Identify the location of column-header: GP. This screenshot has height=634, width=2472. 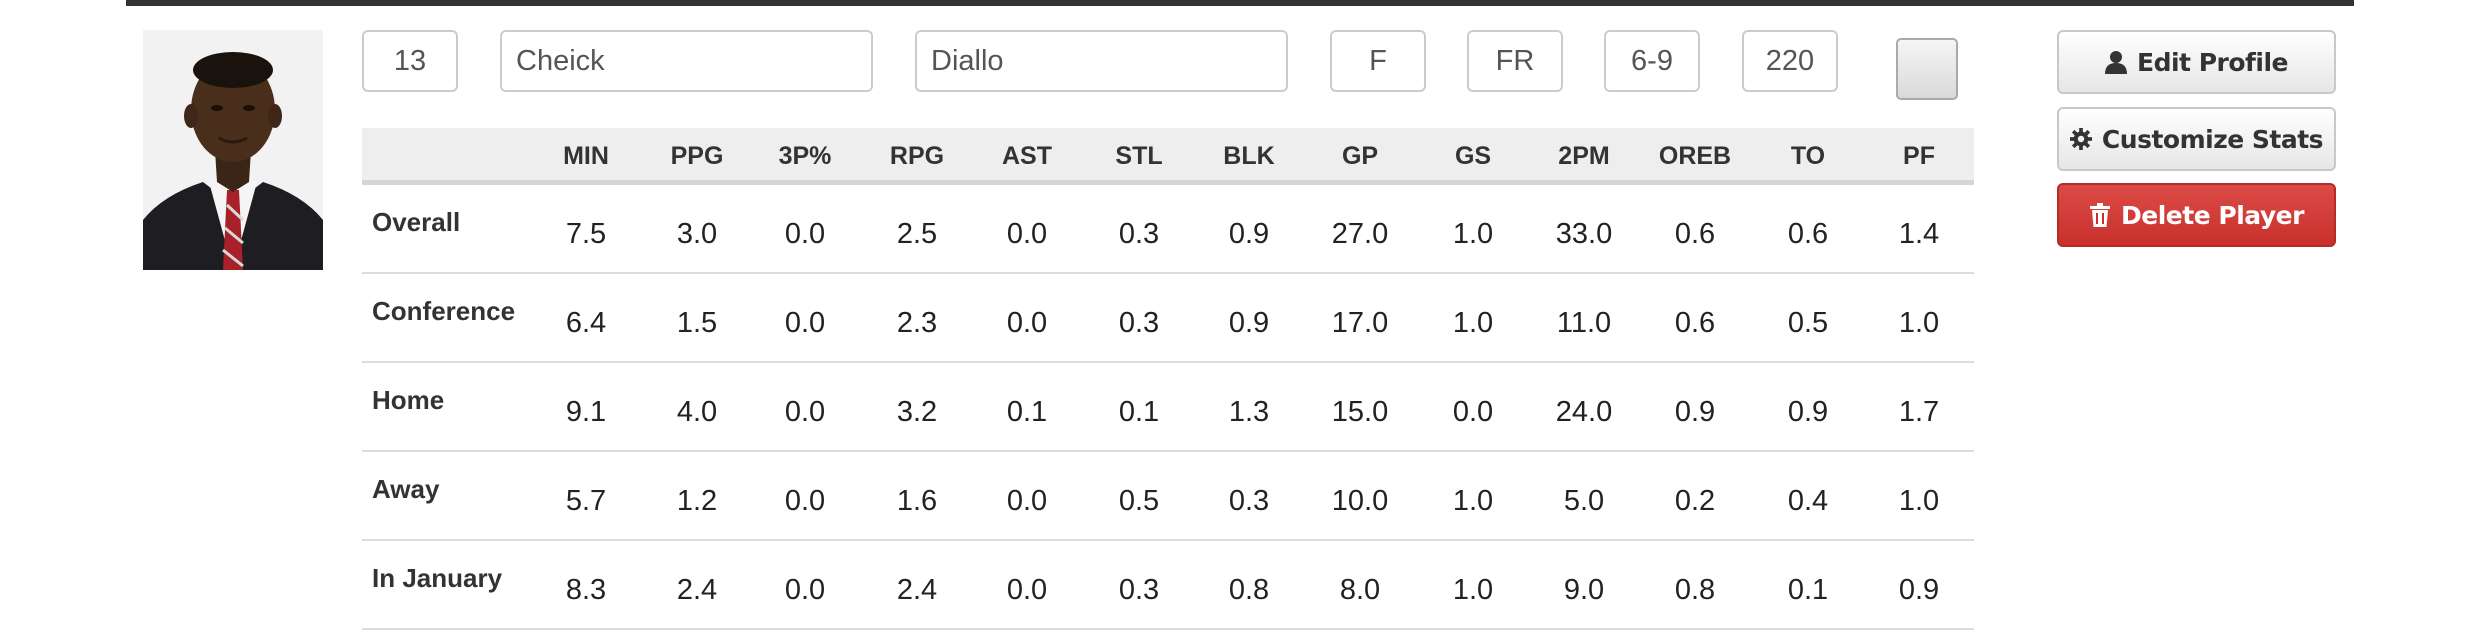
(1360, 156).